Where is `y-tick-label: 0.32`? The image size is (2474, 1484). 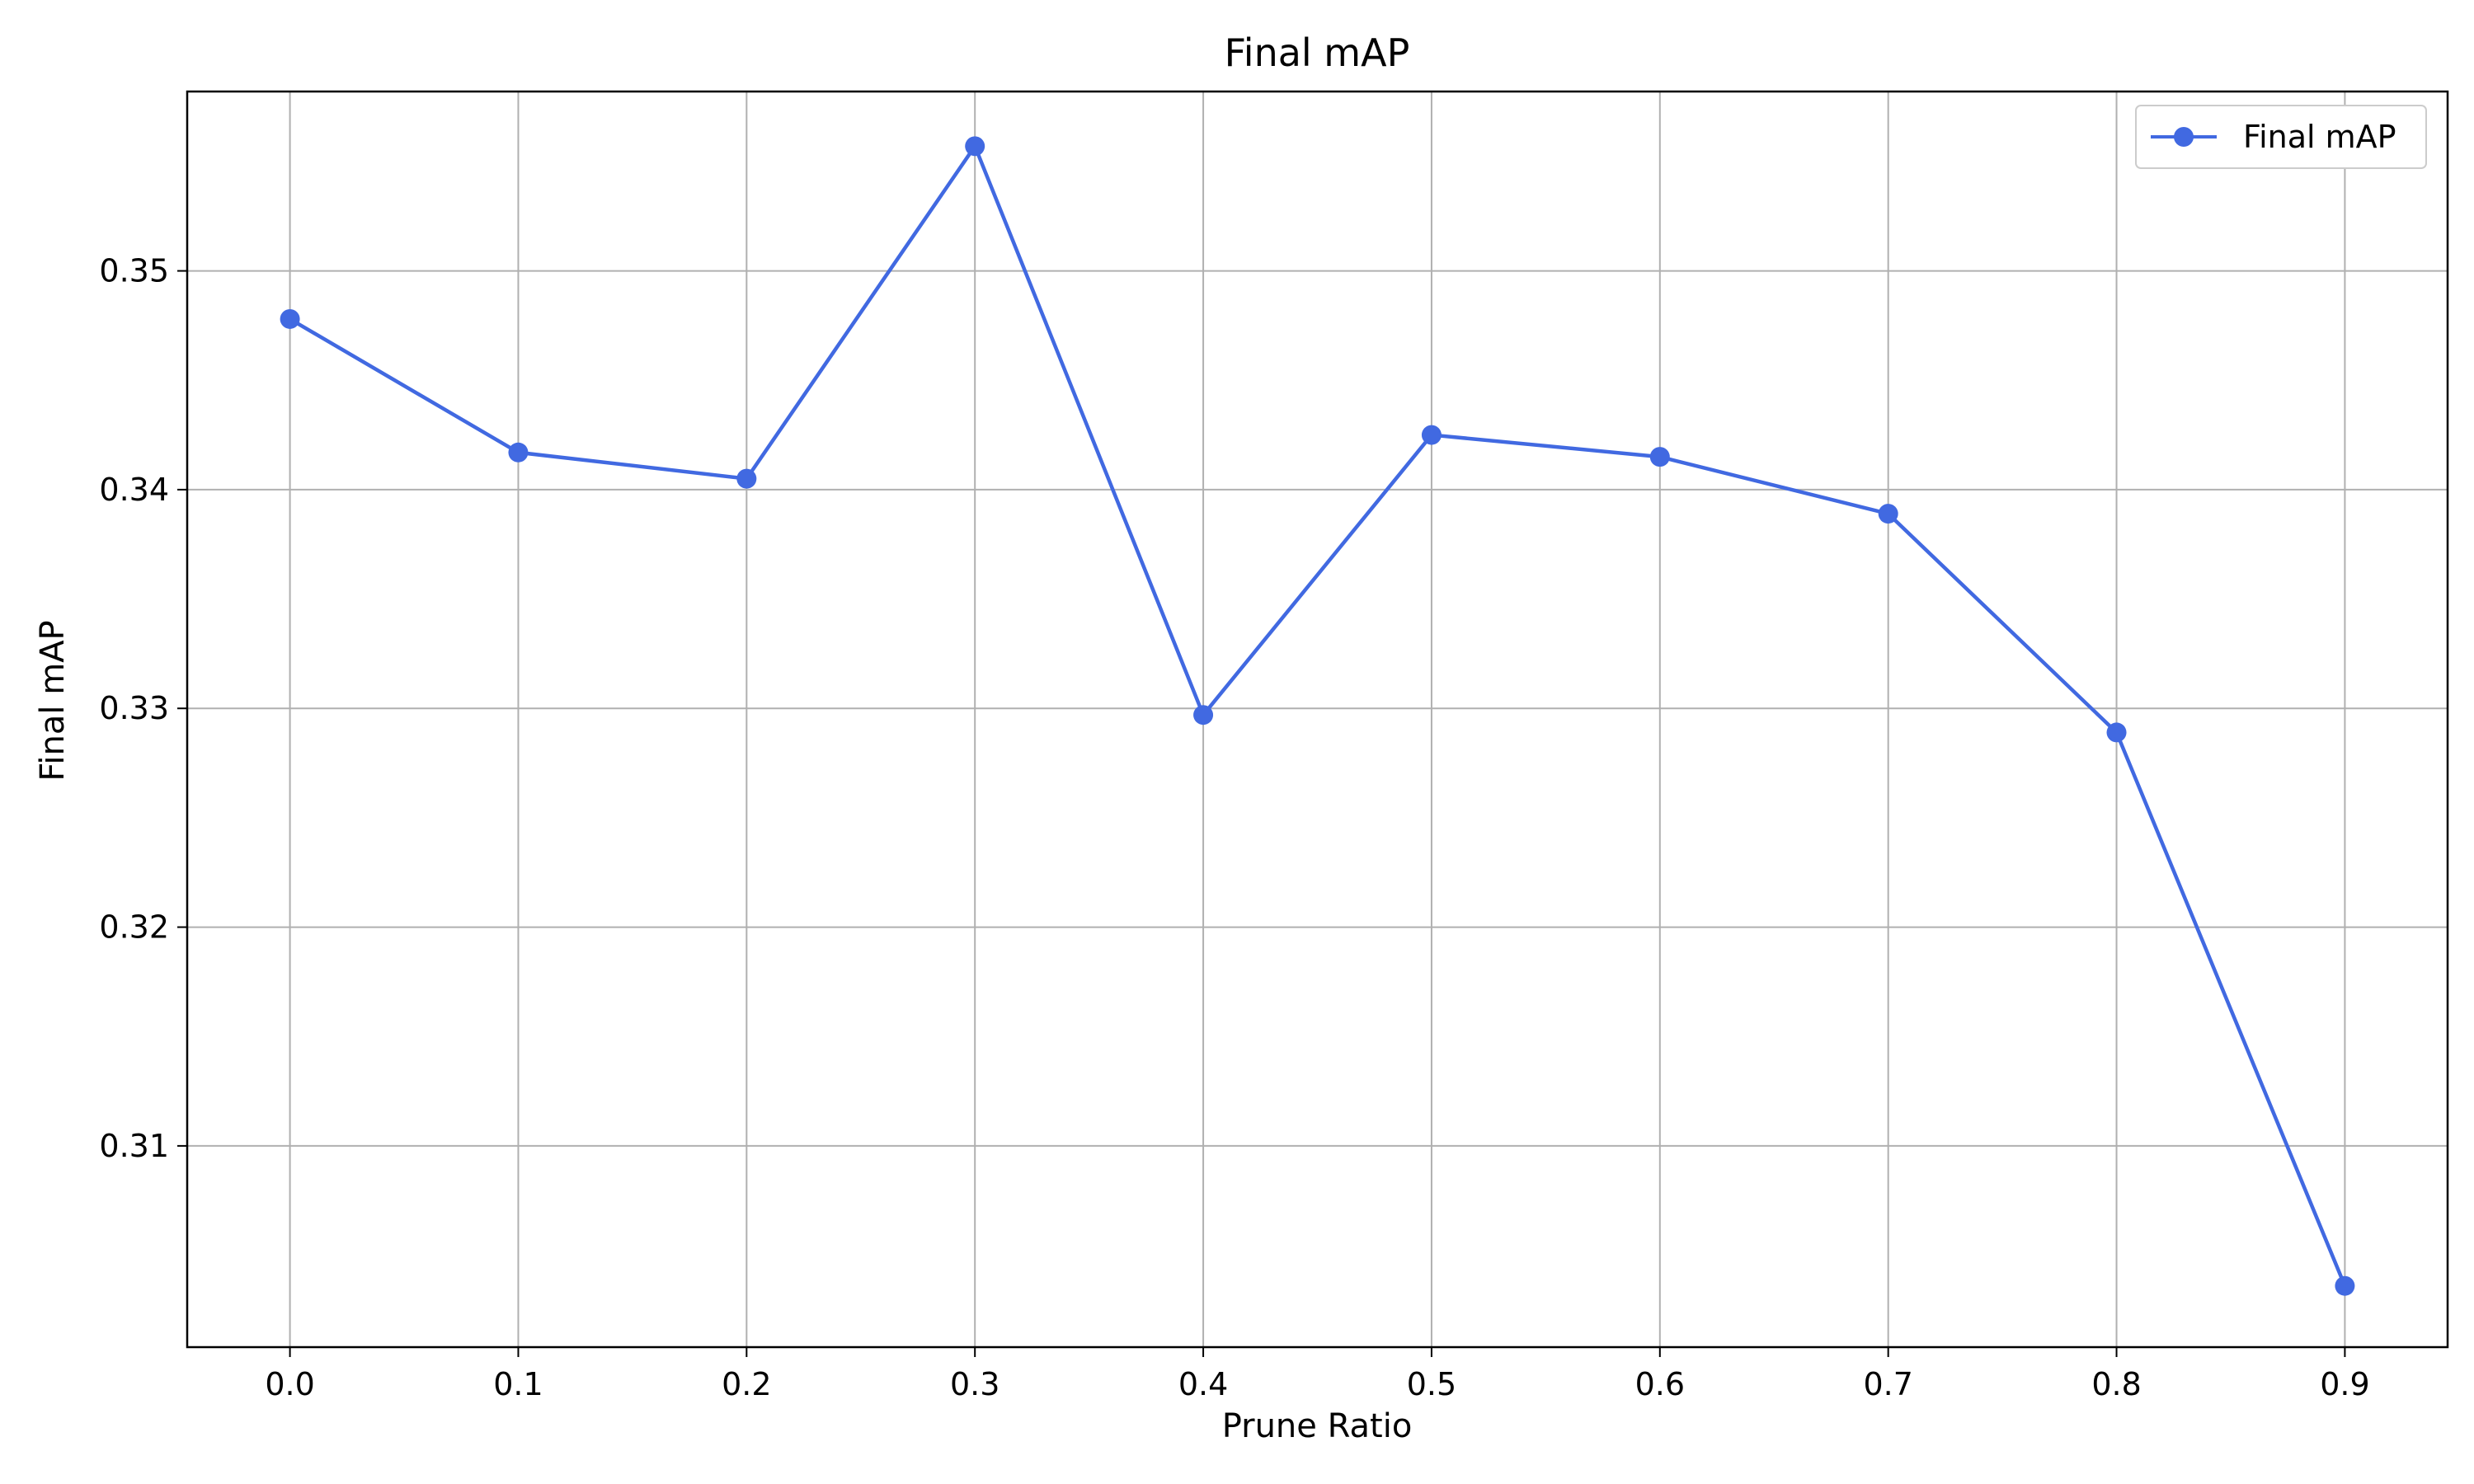 y-tick-label: 0.32 is located at coordinates (134, 927).